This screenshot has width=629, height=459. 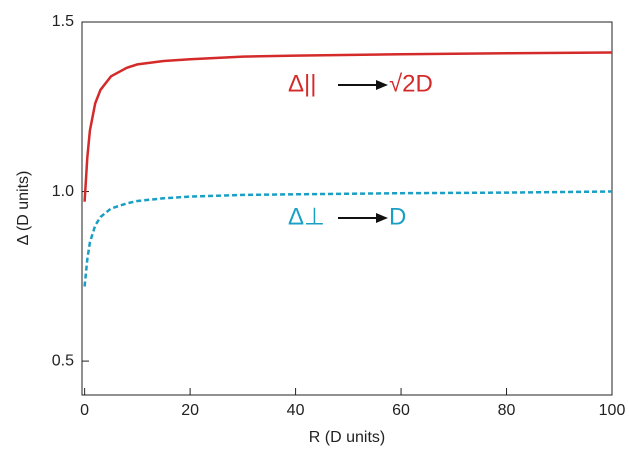 What do you see at coordinates (84, 410) in the screenshot?
I see `x-tick-label: 0` at bounding box center [84, 410].